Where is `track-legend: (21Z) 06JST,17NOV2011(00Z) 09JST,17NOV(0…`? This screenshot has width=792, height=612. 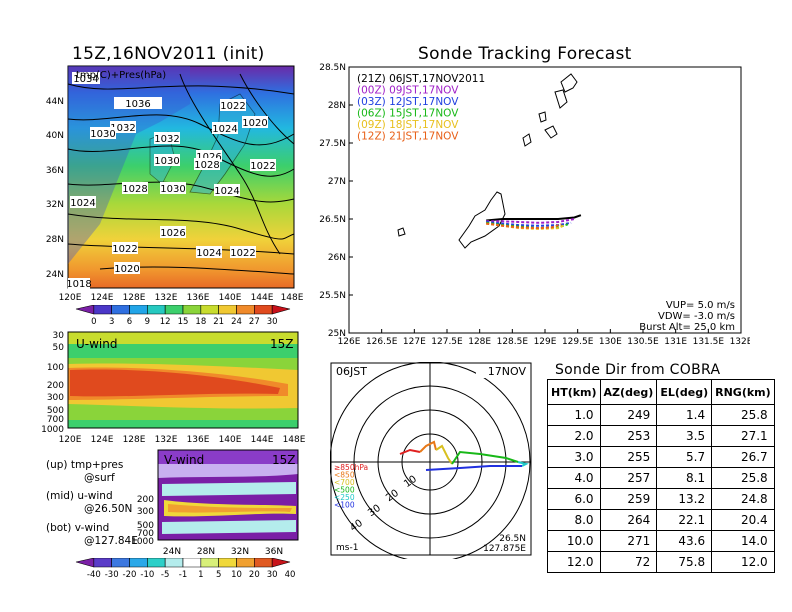 track-legend: (21Z) 06JST,17NOV2011(00Z) 09JST,17NOV(0… is located at coordinates (421, 108).